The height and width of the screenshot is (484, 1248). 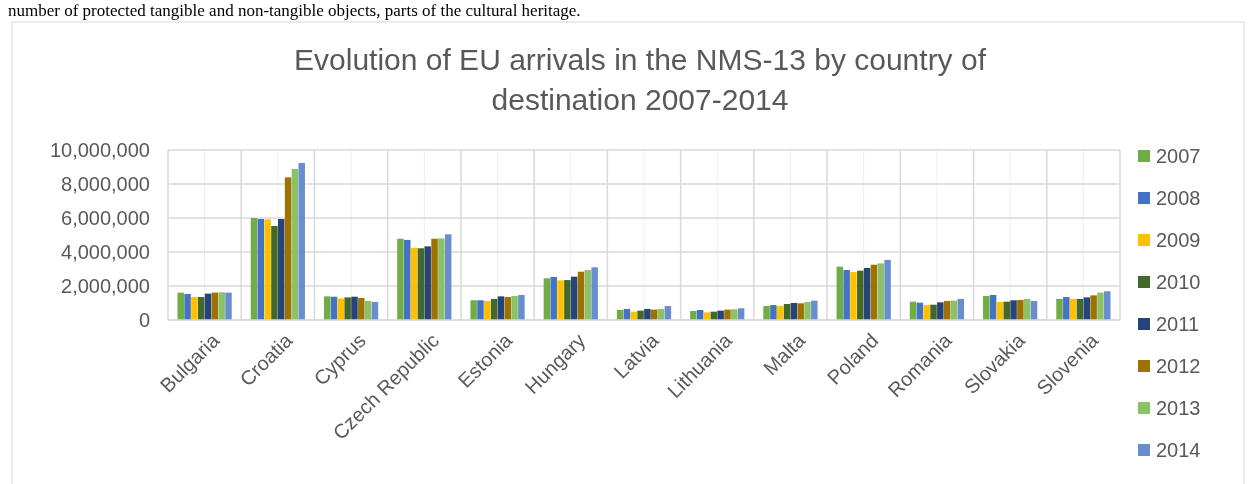 What do you see at coordinates (1178, 324) in the screenshot?
I see `legend-label: 2011` at bounding box center [1178, 324].